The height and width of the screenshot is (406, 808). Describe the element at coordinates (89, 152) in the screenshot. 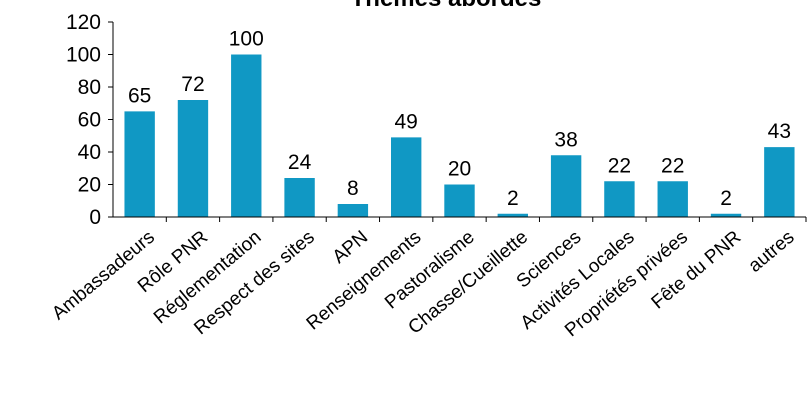

I see `y-tick-label: 40` at that location.